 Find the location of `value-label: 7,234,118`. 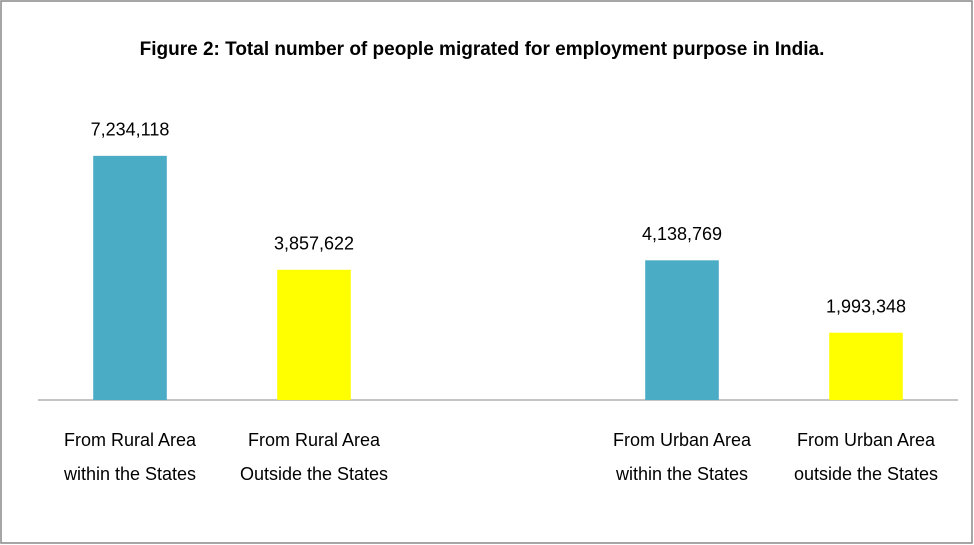

value-label: 7,234,118 is located at coordinates (130, 130).